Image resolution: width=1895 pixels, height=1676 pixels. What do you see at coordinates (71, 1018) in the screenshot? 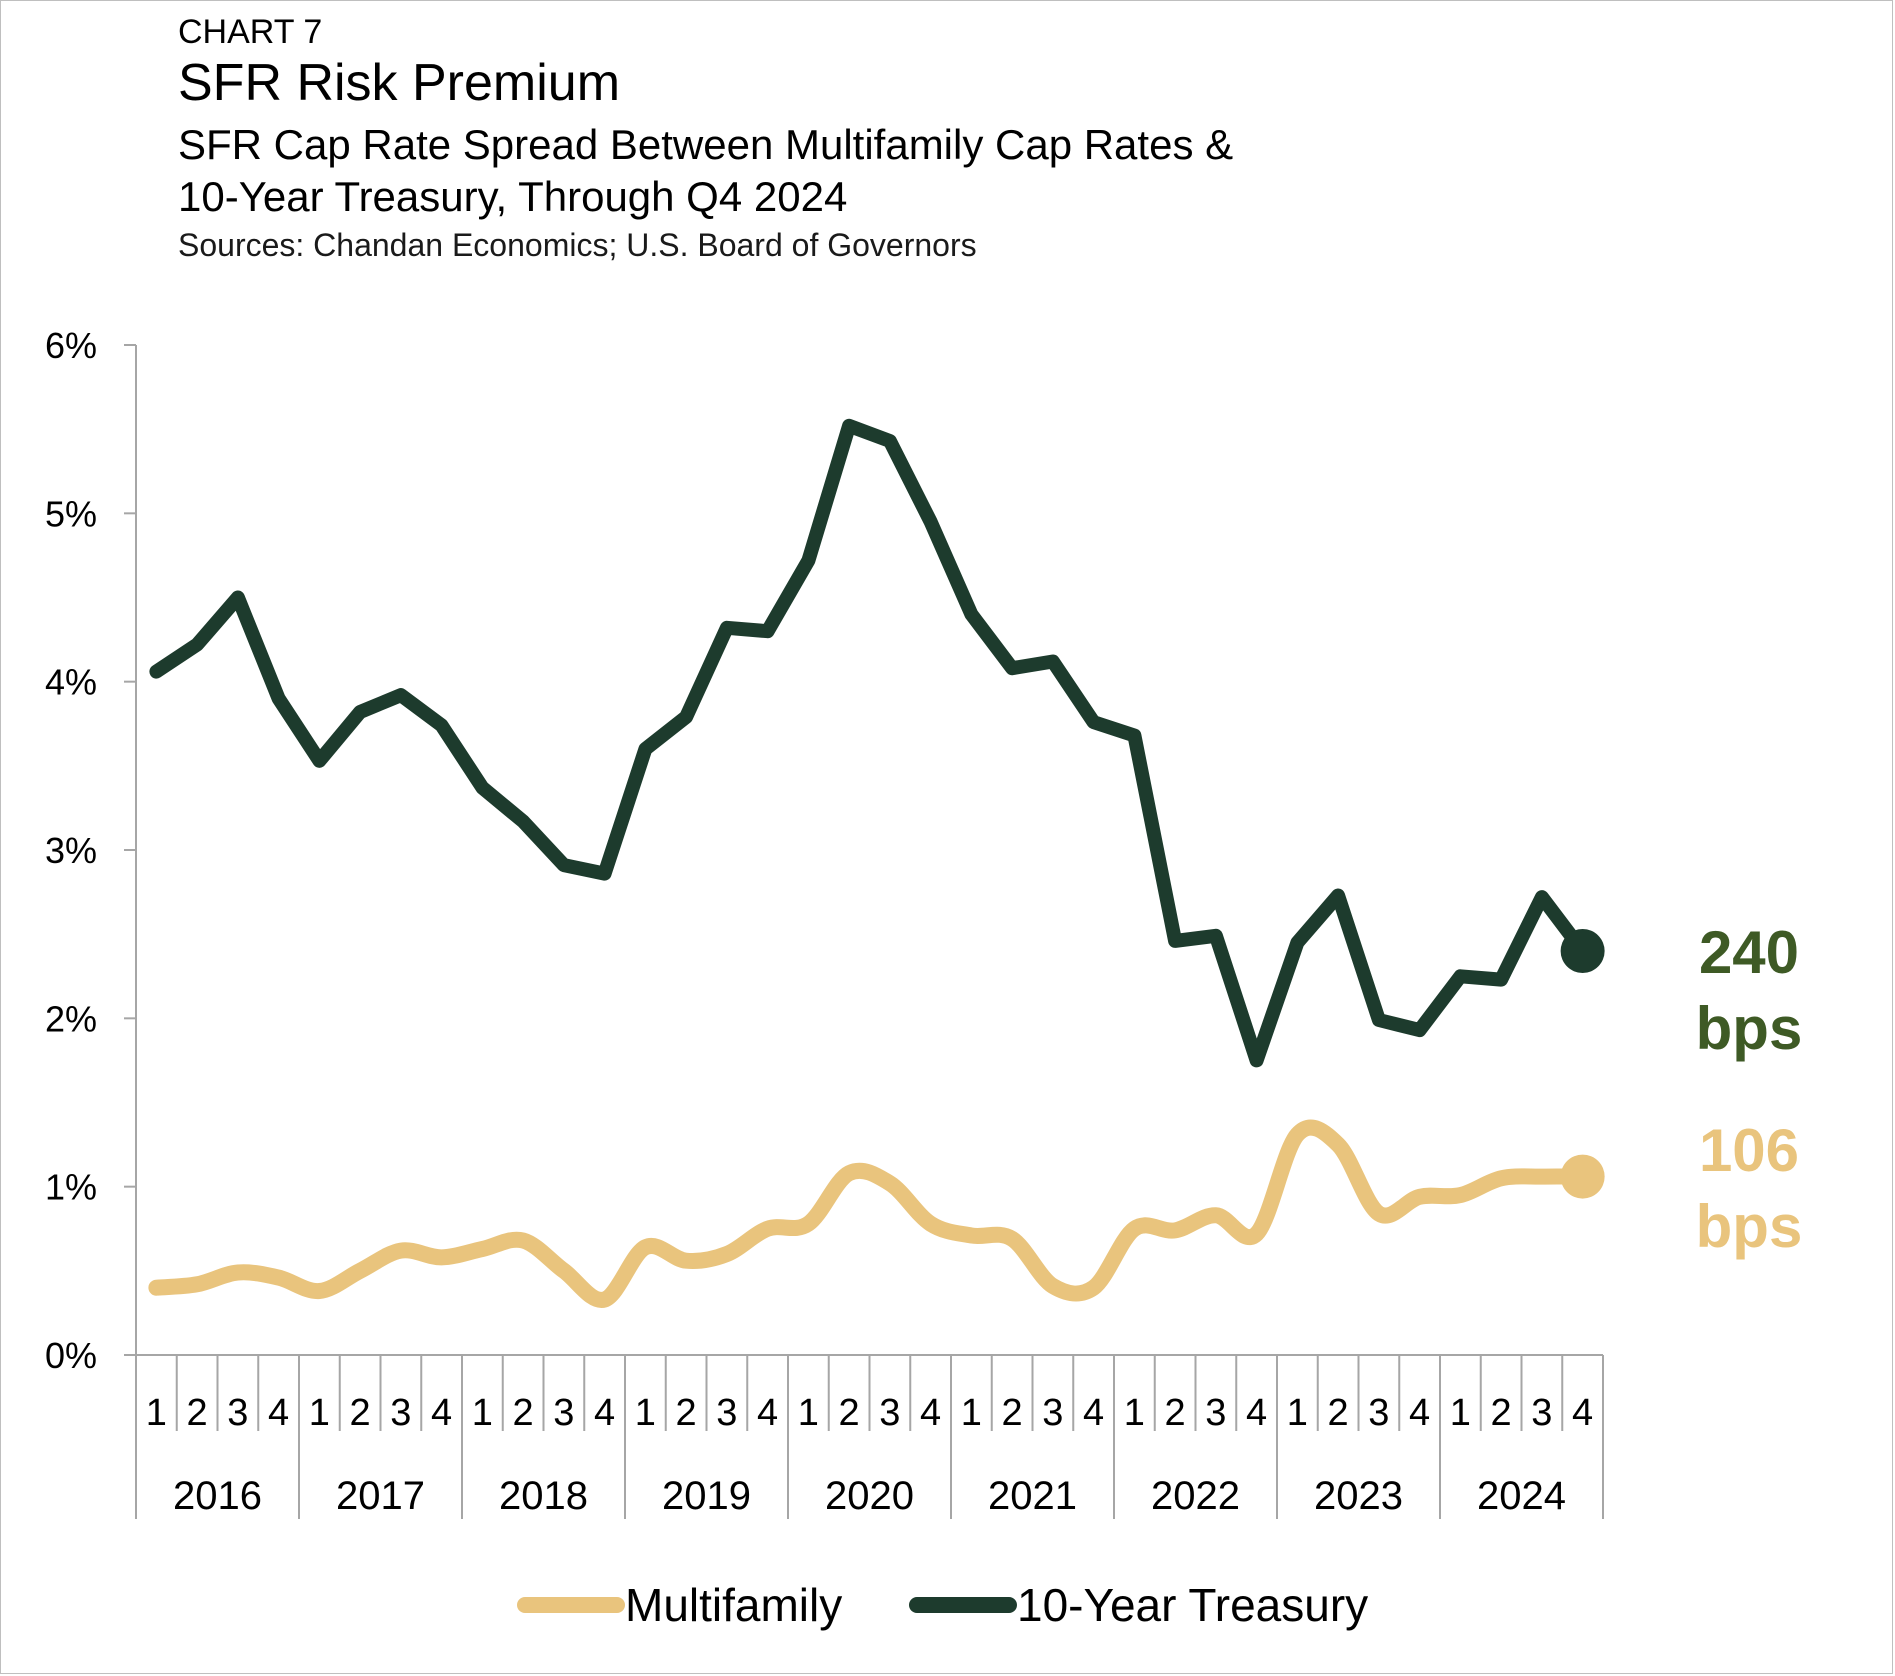
I see `y-tick-label: 2%` at bounding box center [71, 1018].